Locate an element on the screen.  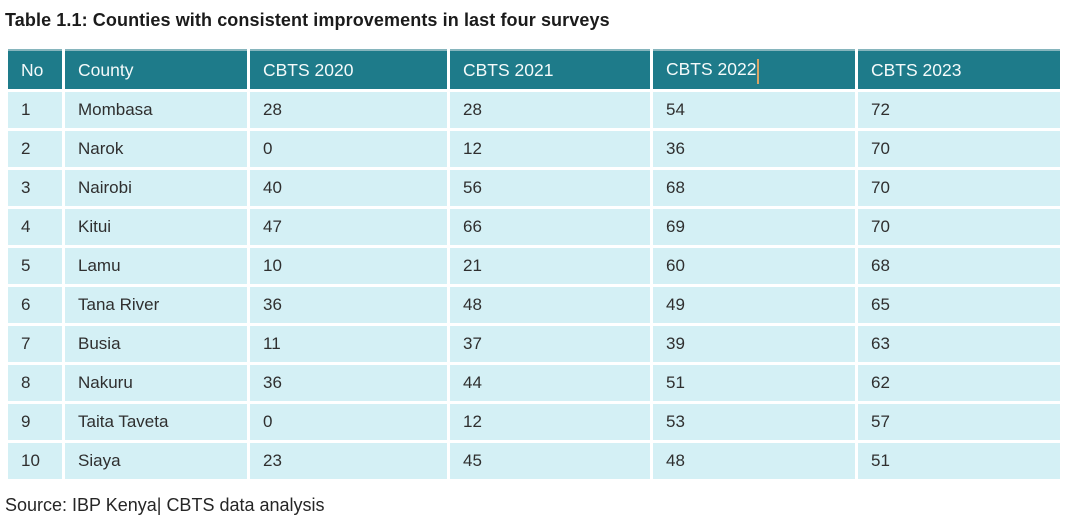
cell-cbts-2021: 44 is located at coordinates (550, 383).